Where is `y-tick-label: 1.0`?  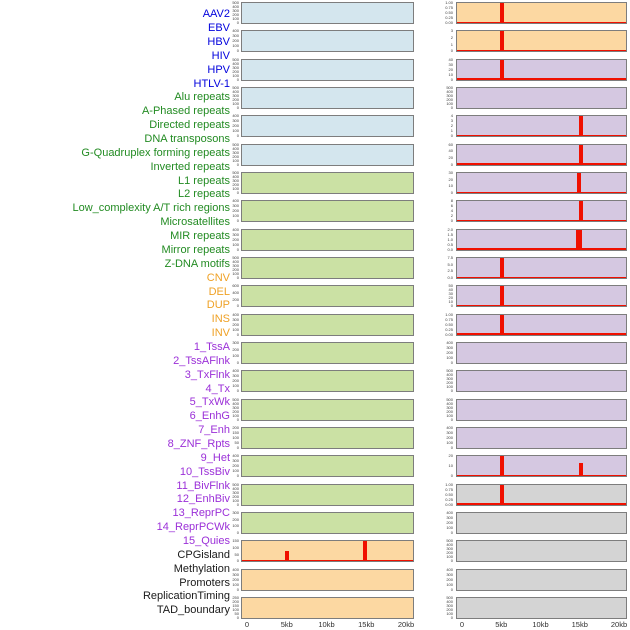
y-tick-label: 1.0 is located at coordinates (450, 239).